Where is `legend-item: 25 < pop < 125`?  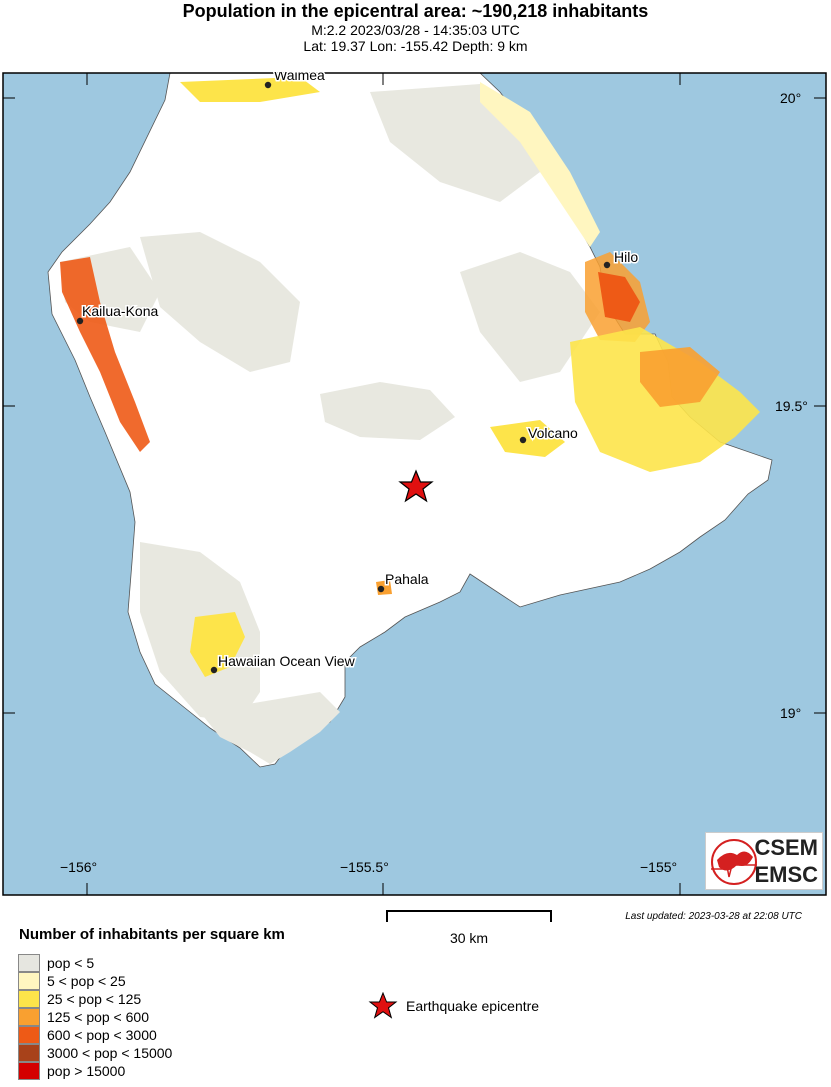 legend-item: 25 < pop < 125 is located at coordinates (95, 999).